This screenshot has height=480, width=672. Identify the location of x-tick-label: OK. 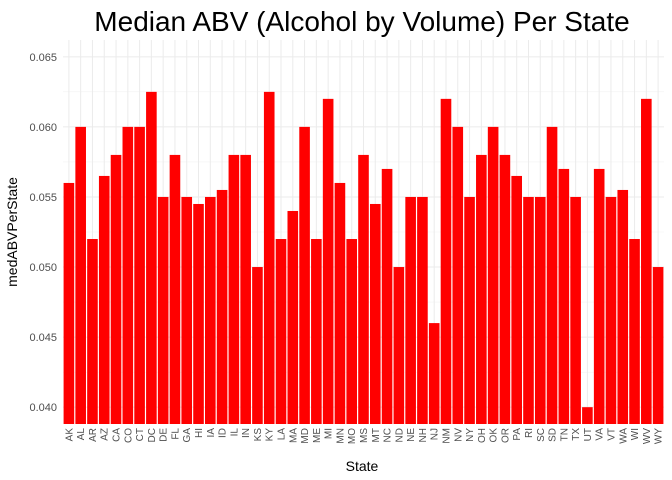
(494, 435).